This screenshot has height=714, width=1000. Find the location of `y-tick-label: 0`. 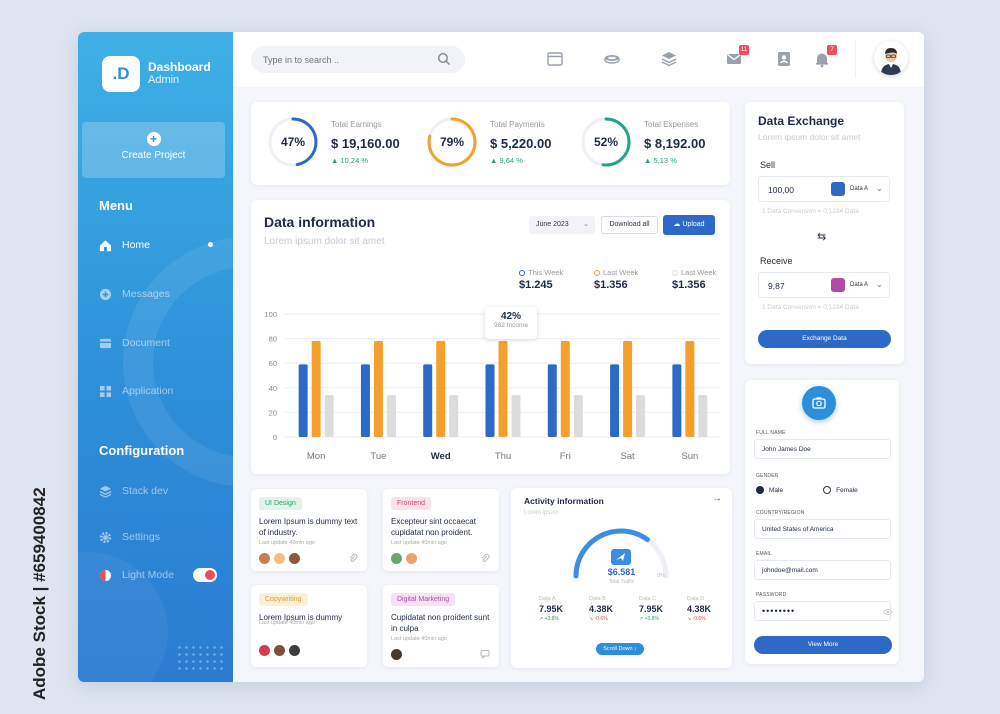

y-tick-label: 0 is located at coordinates (275, 437).